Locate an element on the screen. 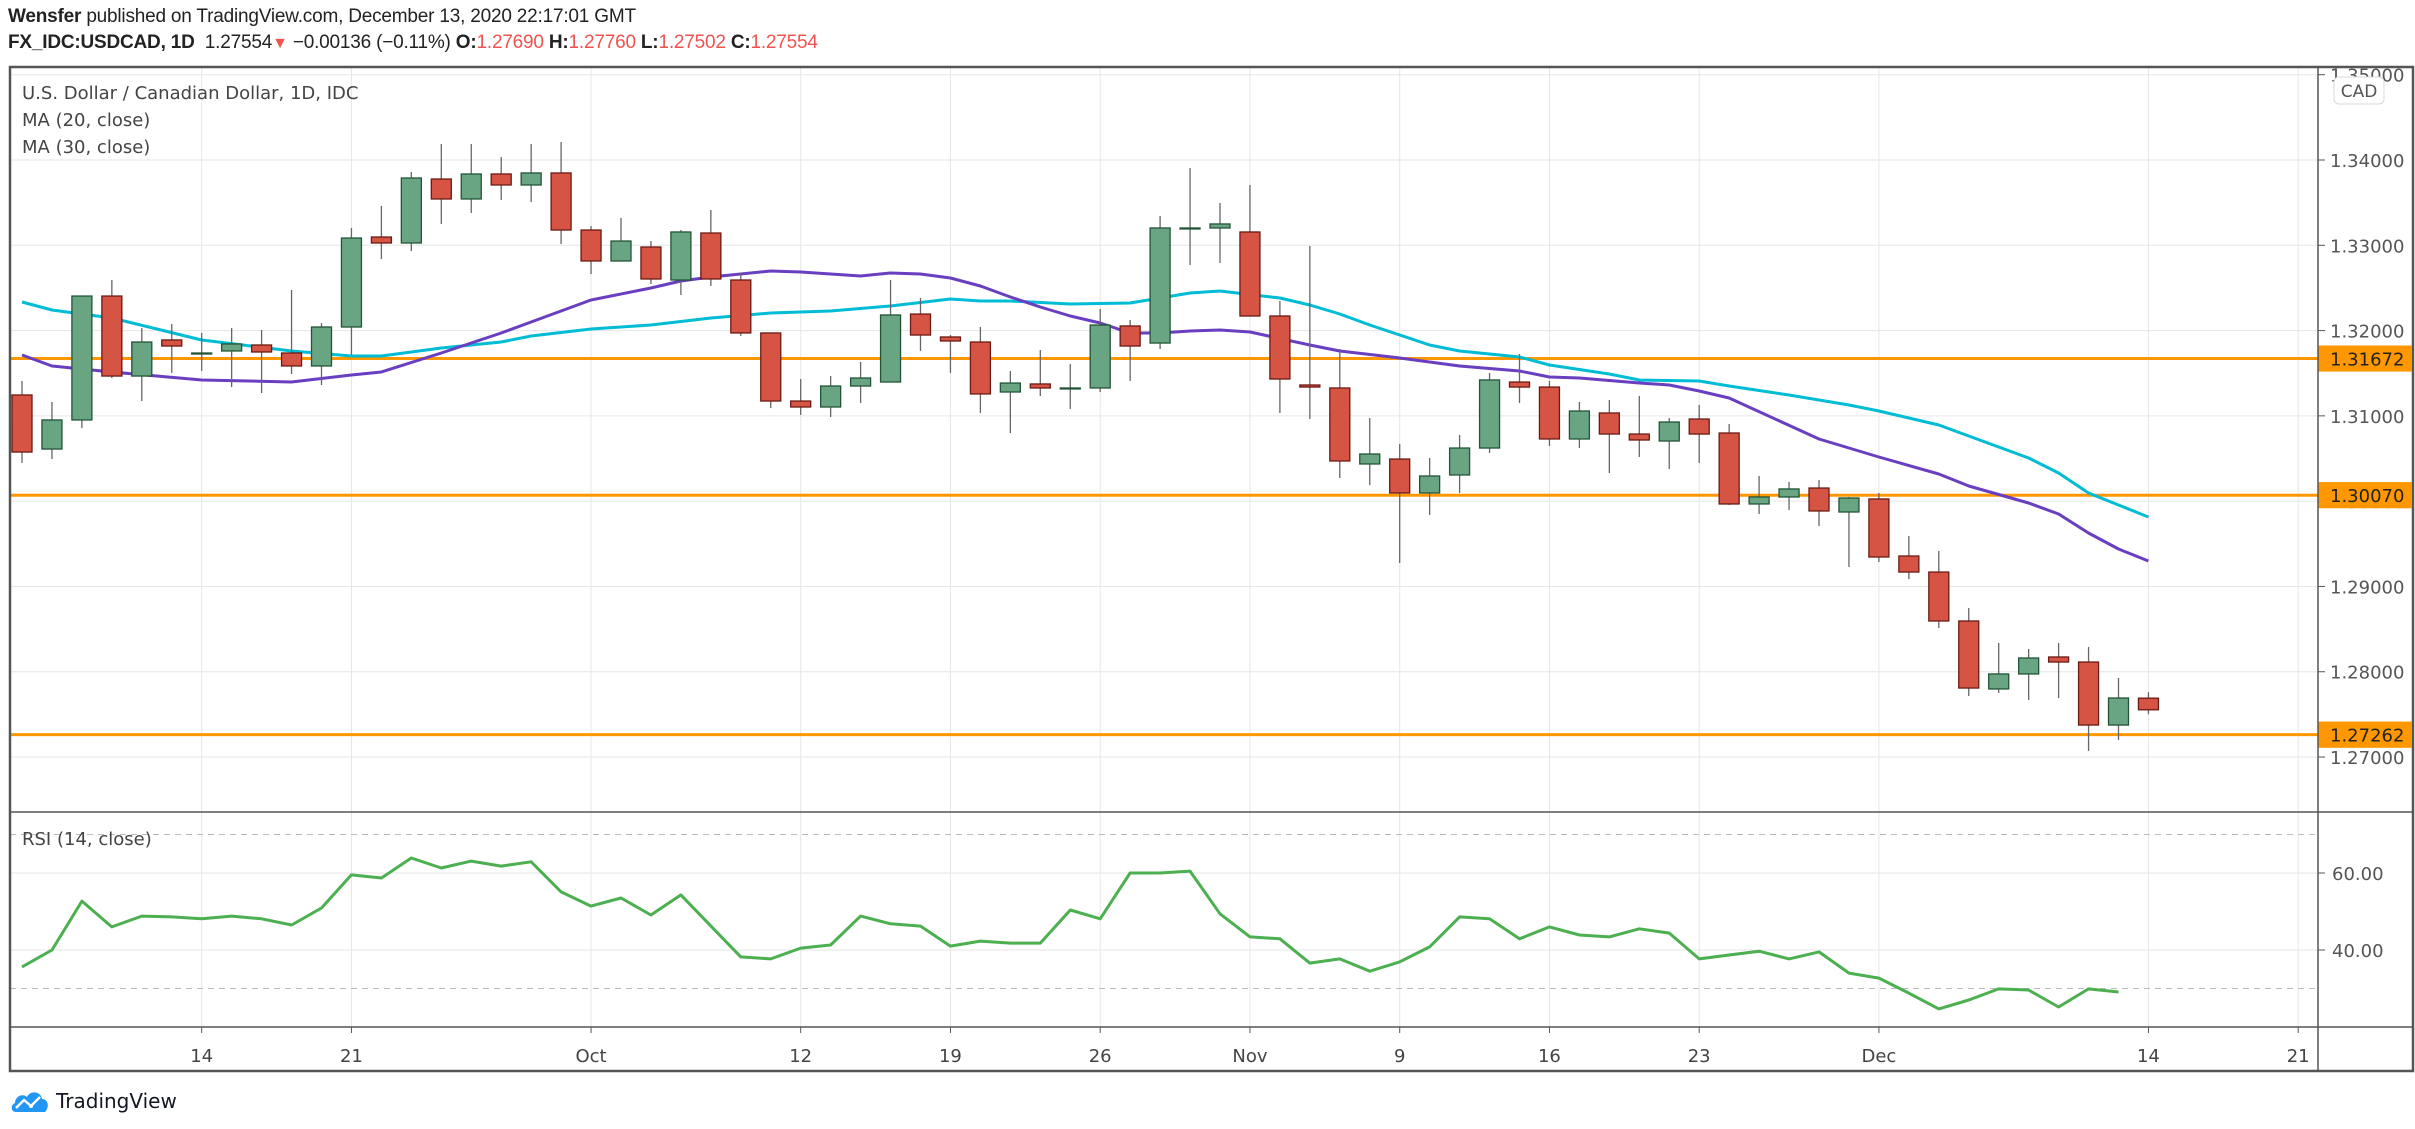 The width and height of the screenshot is (2415, 1129). close-label: C: is located at coordinates (740, 42).